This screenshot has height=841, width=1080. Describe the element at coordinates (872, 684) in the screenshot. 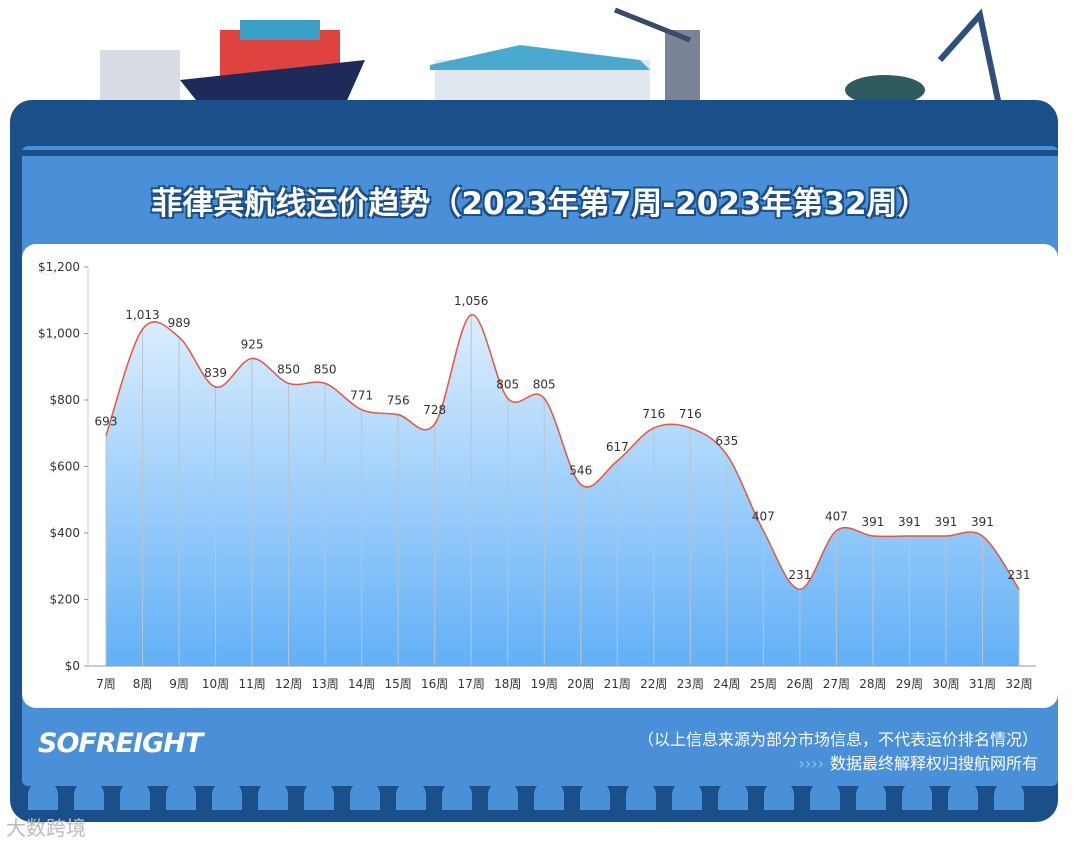

I see `x-tick-label: 28周` at that location.